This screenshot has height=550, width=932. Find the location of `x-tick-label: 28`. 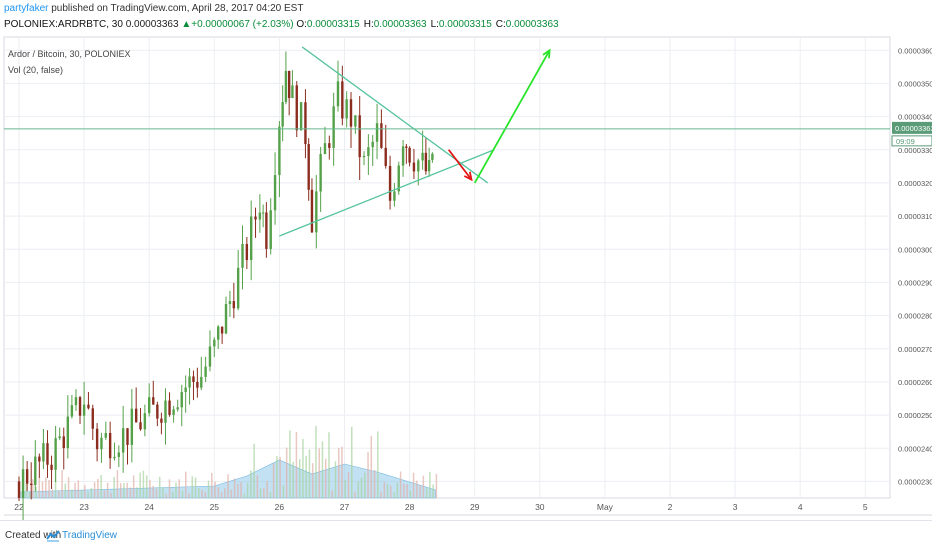

x-tick-label: 28 is located at coordinates (410, 507).